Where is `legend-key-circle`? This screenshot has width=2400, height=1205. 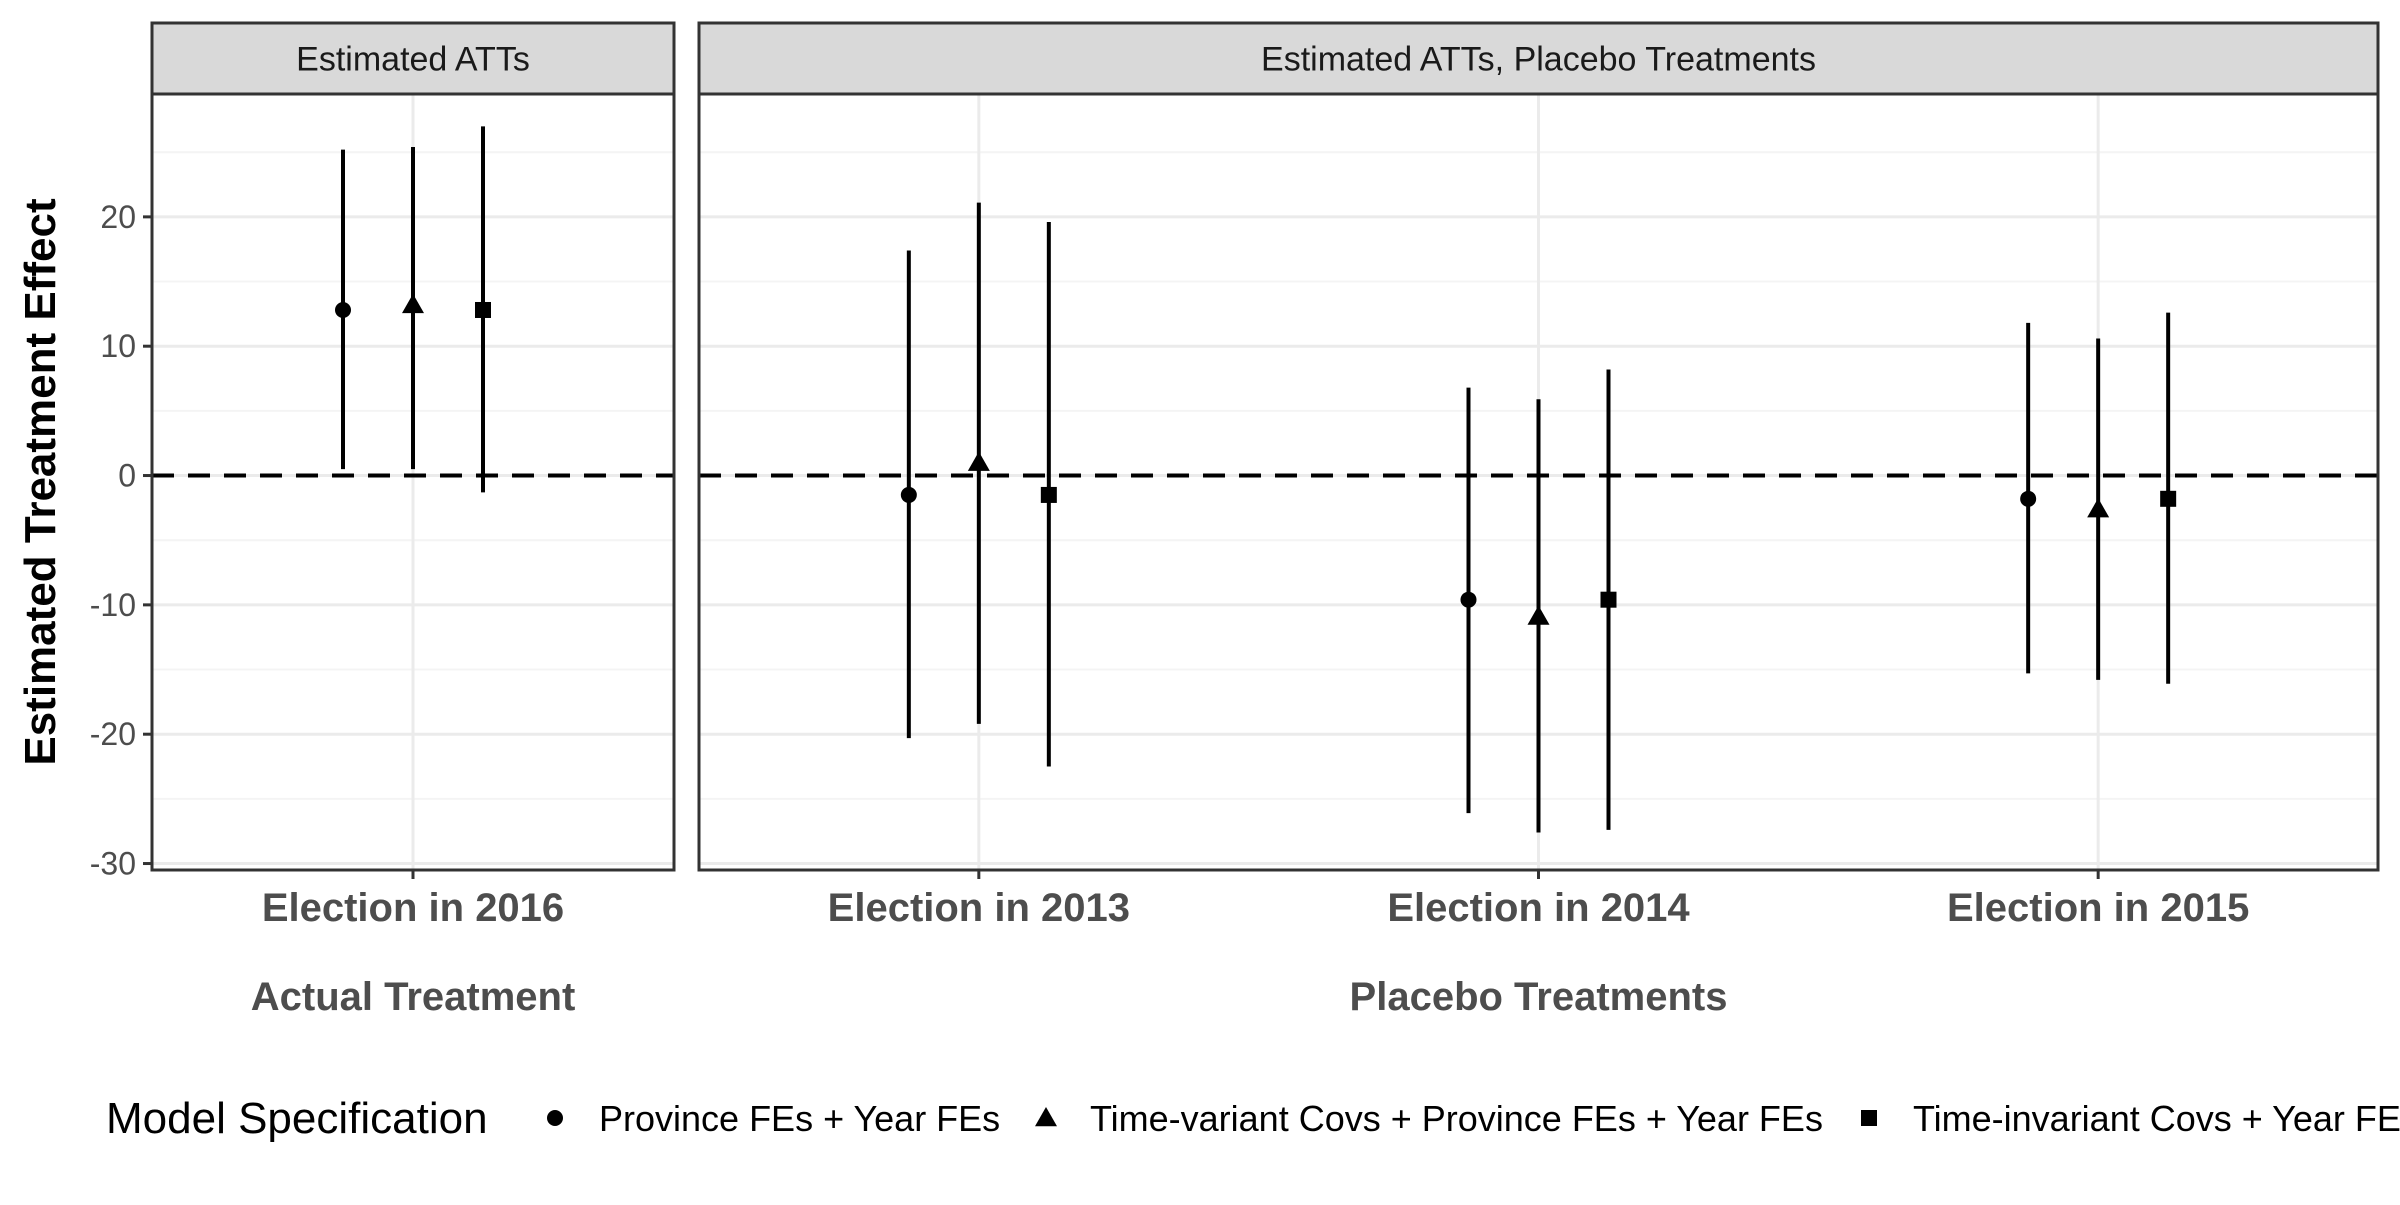 legend-key-circle is located at coordinates (555, 1118).